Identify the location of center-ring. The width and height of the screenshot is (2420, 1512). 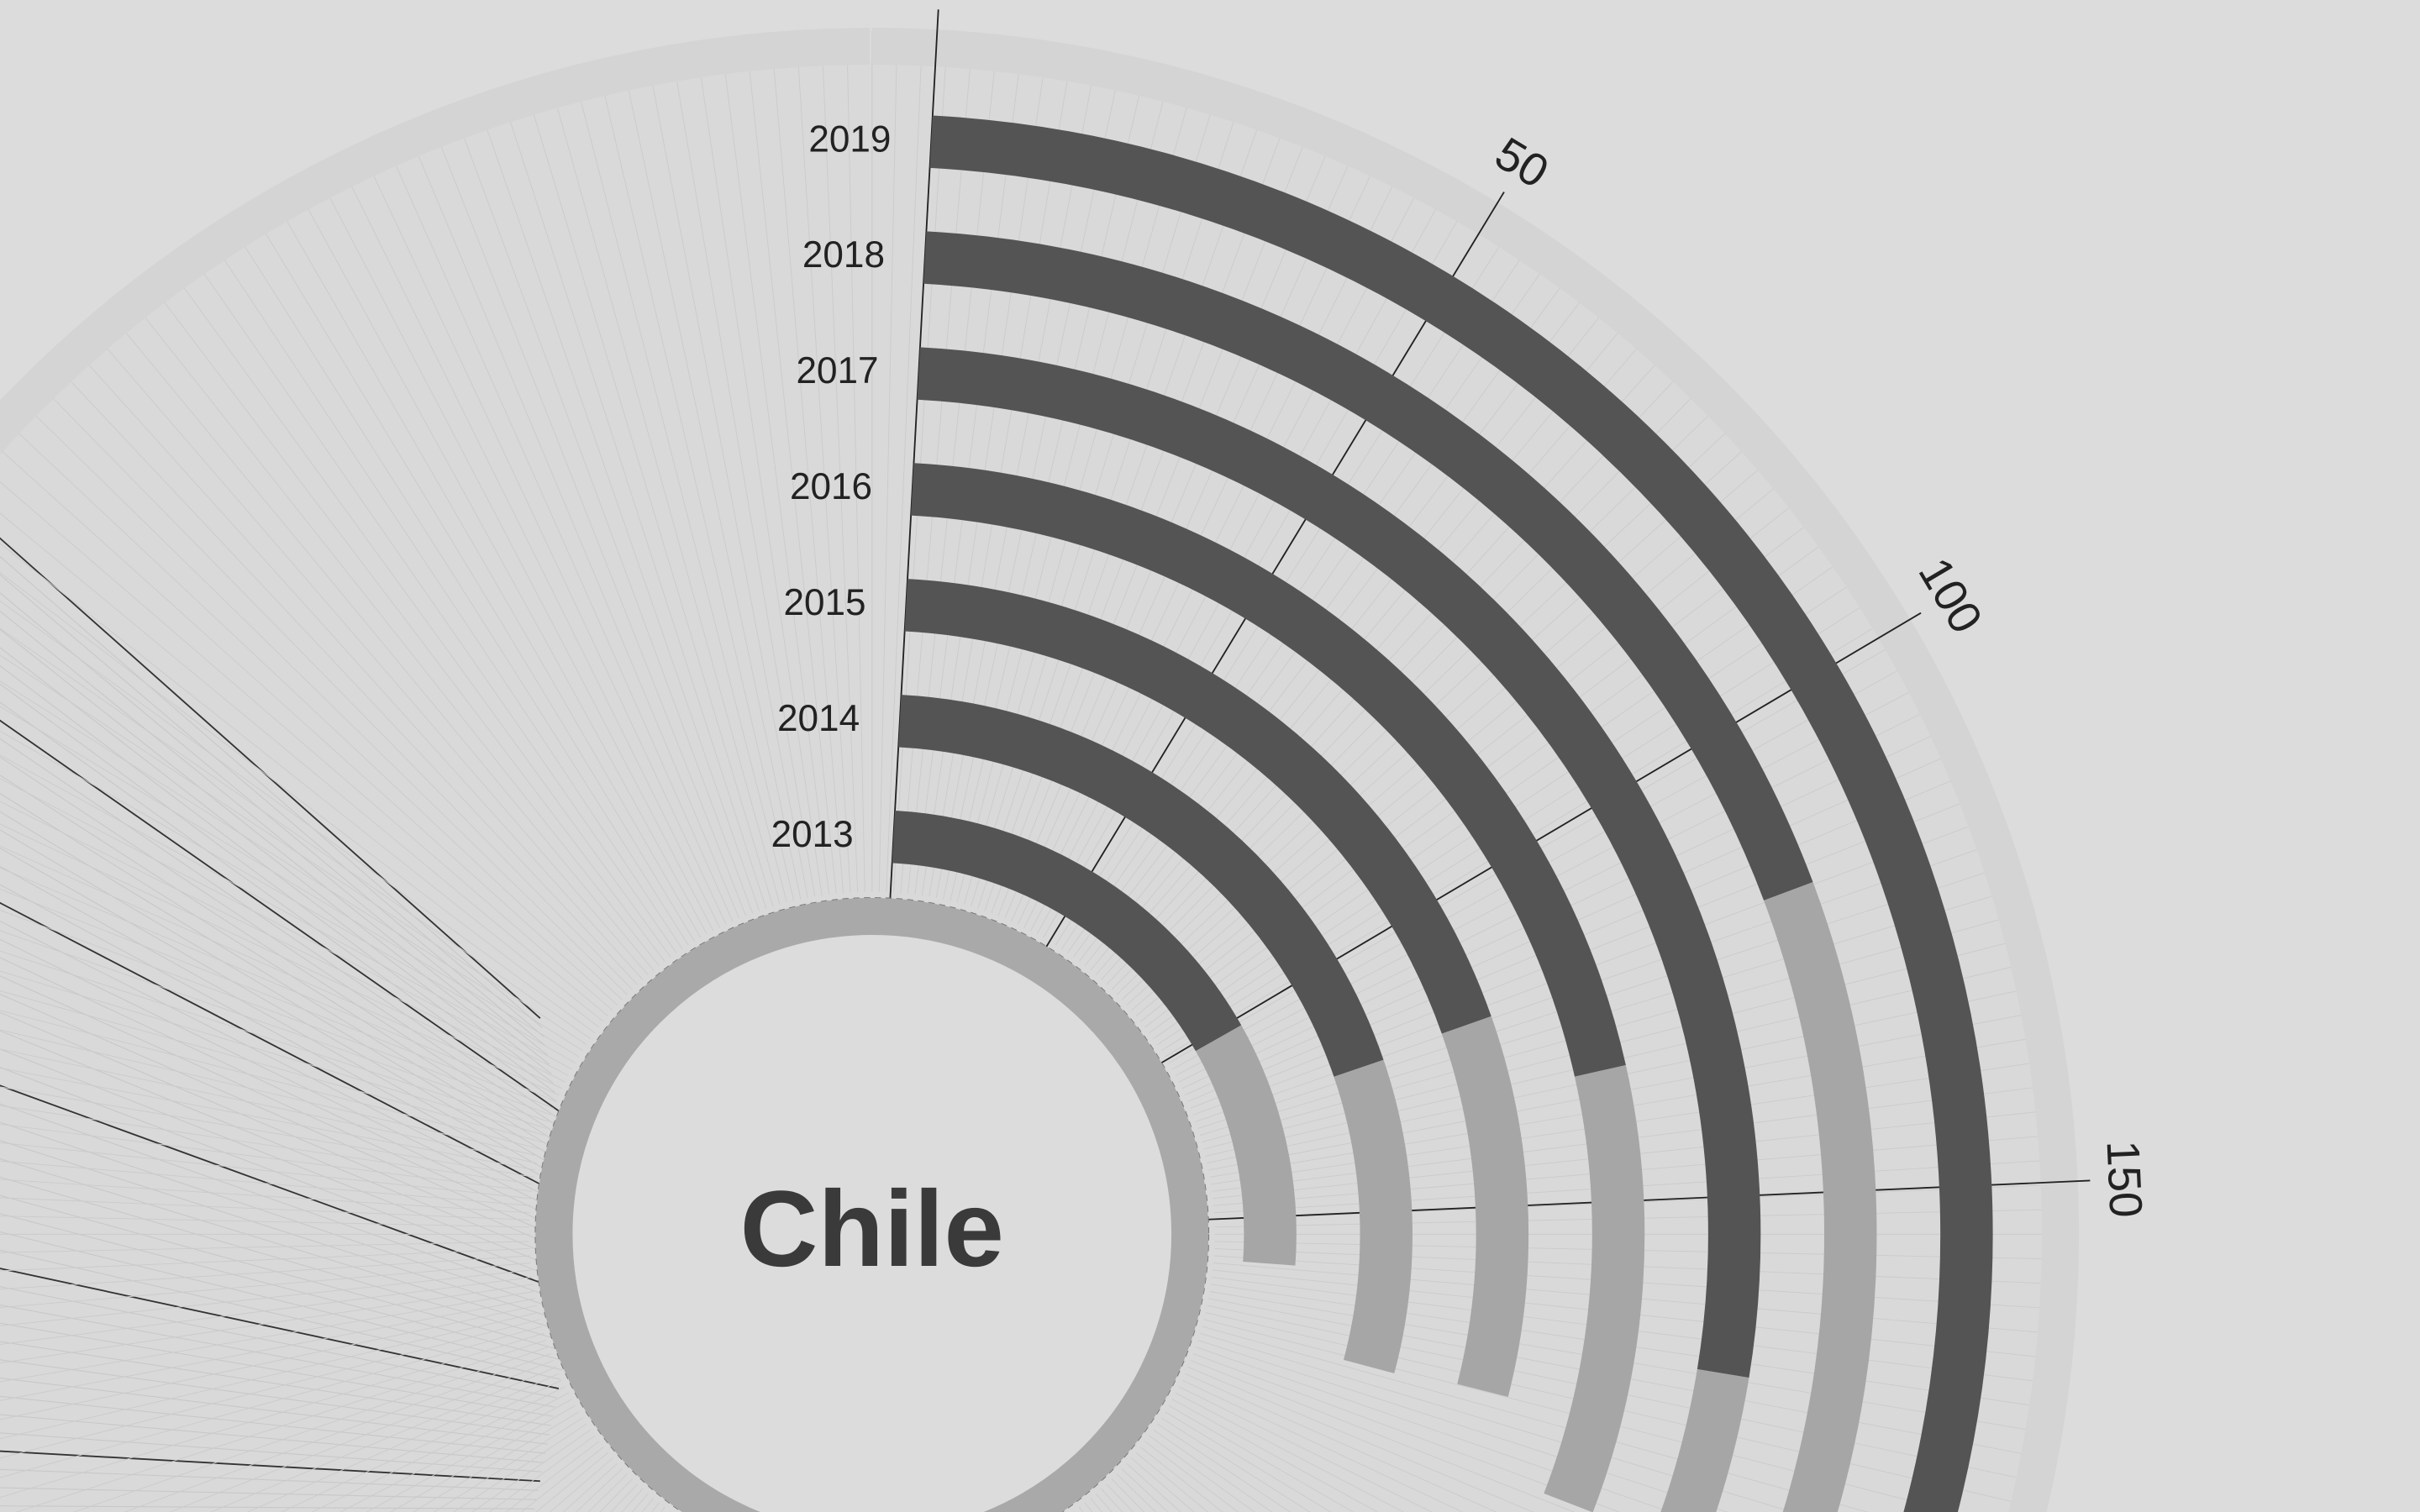
(872, 1205).